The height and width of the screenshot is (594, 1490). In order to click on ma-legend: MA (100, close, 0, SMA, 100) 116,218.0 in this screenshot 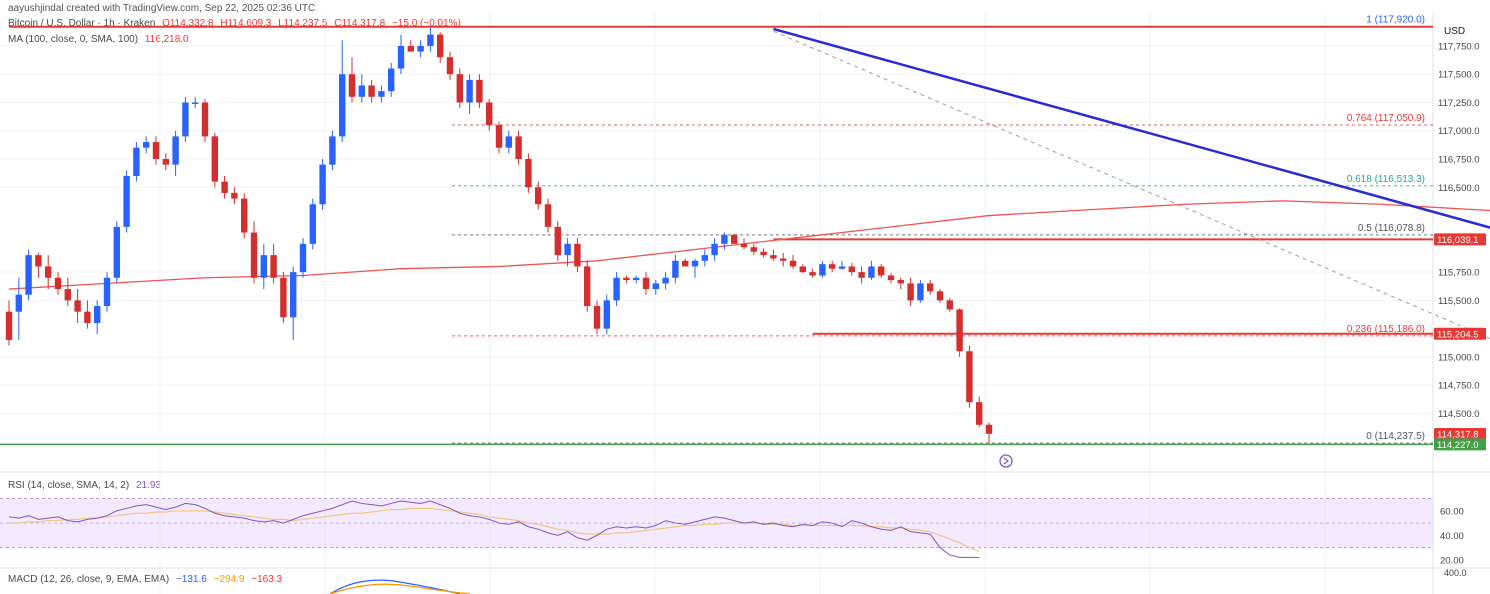, I will do `click(100, 39)`.